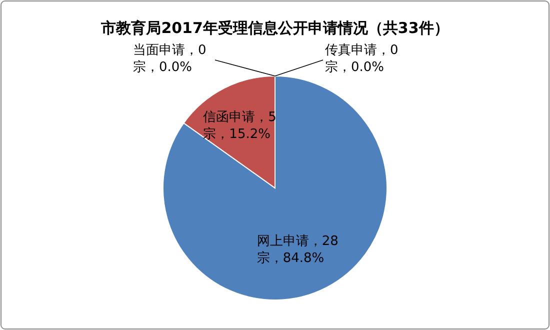  What do you see at coordinates (298, 249) in the screenshot?
I see `slice-label: 网上申请，28宗，84.8%` at bounding box center [298, 249].